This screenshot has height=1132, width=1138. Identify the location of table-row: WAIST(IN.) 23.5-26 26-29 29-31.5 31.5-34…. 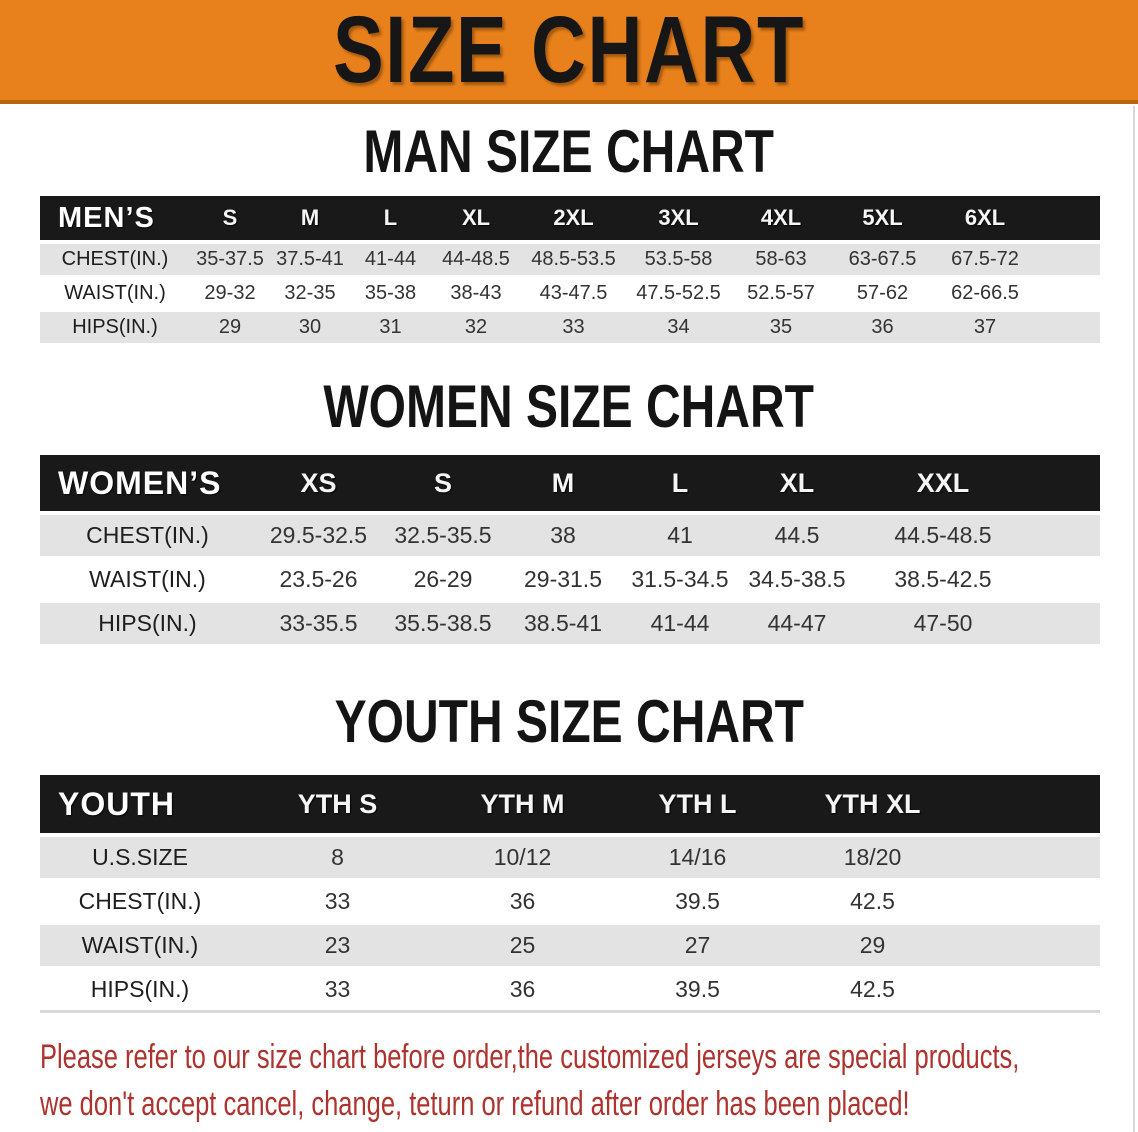
(570, 580).